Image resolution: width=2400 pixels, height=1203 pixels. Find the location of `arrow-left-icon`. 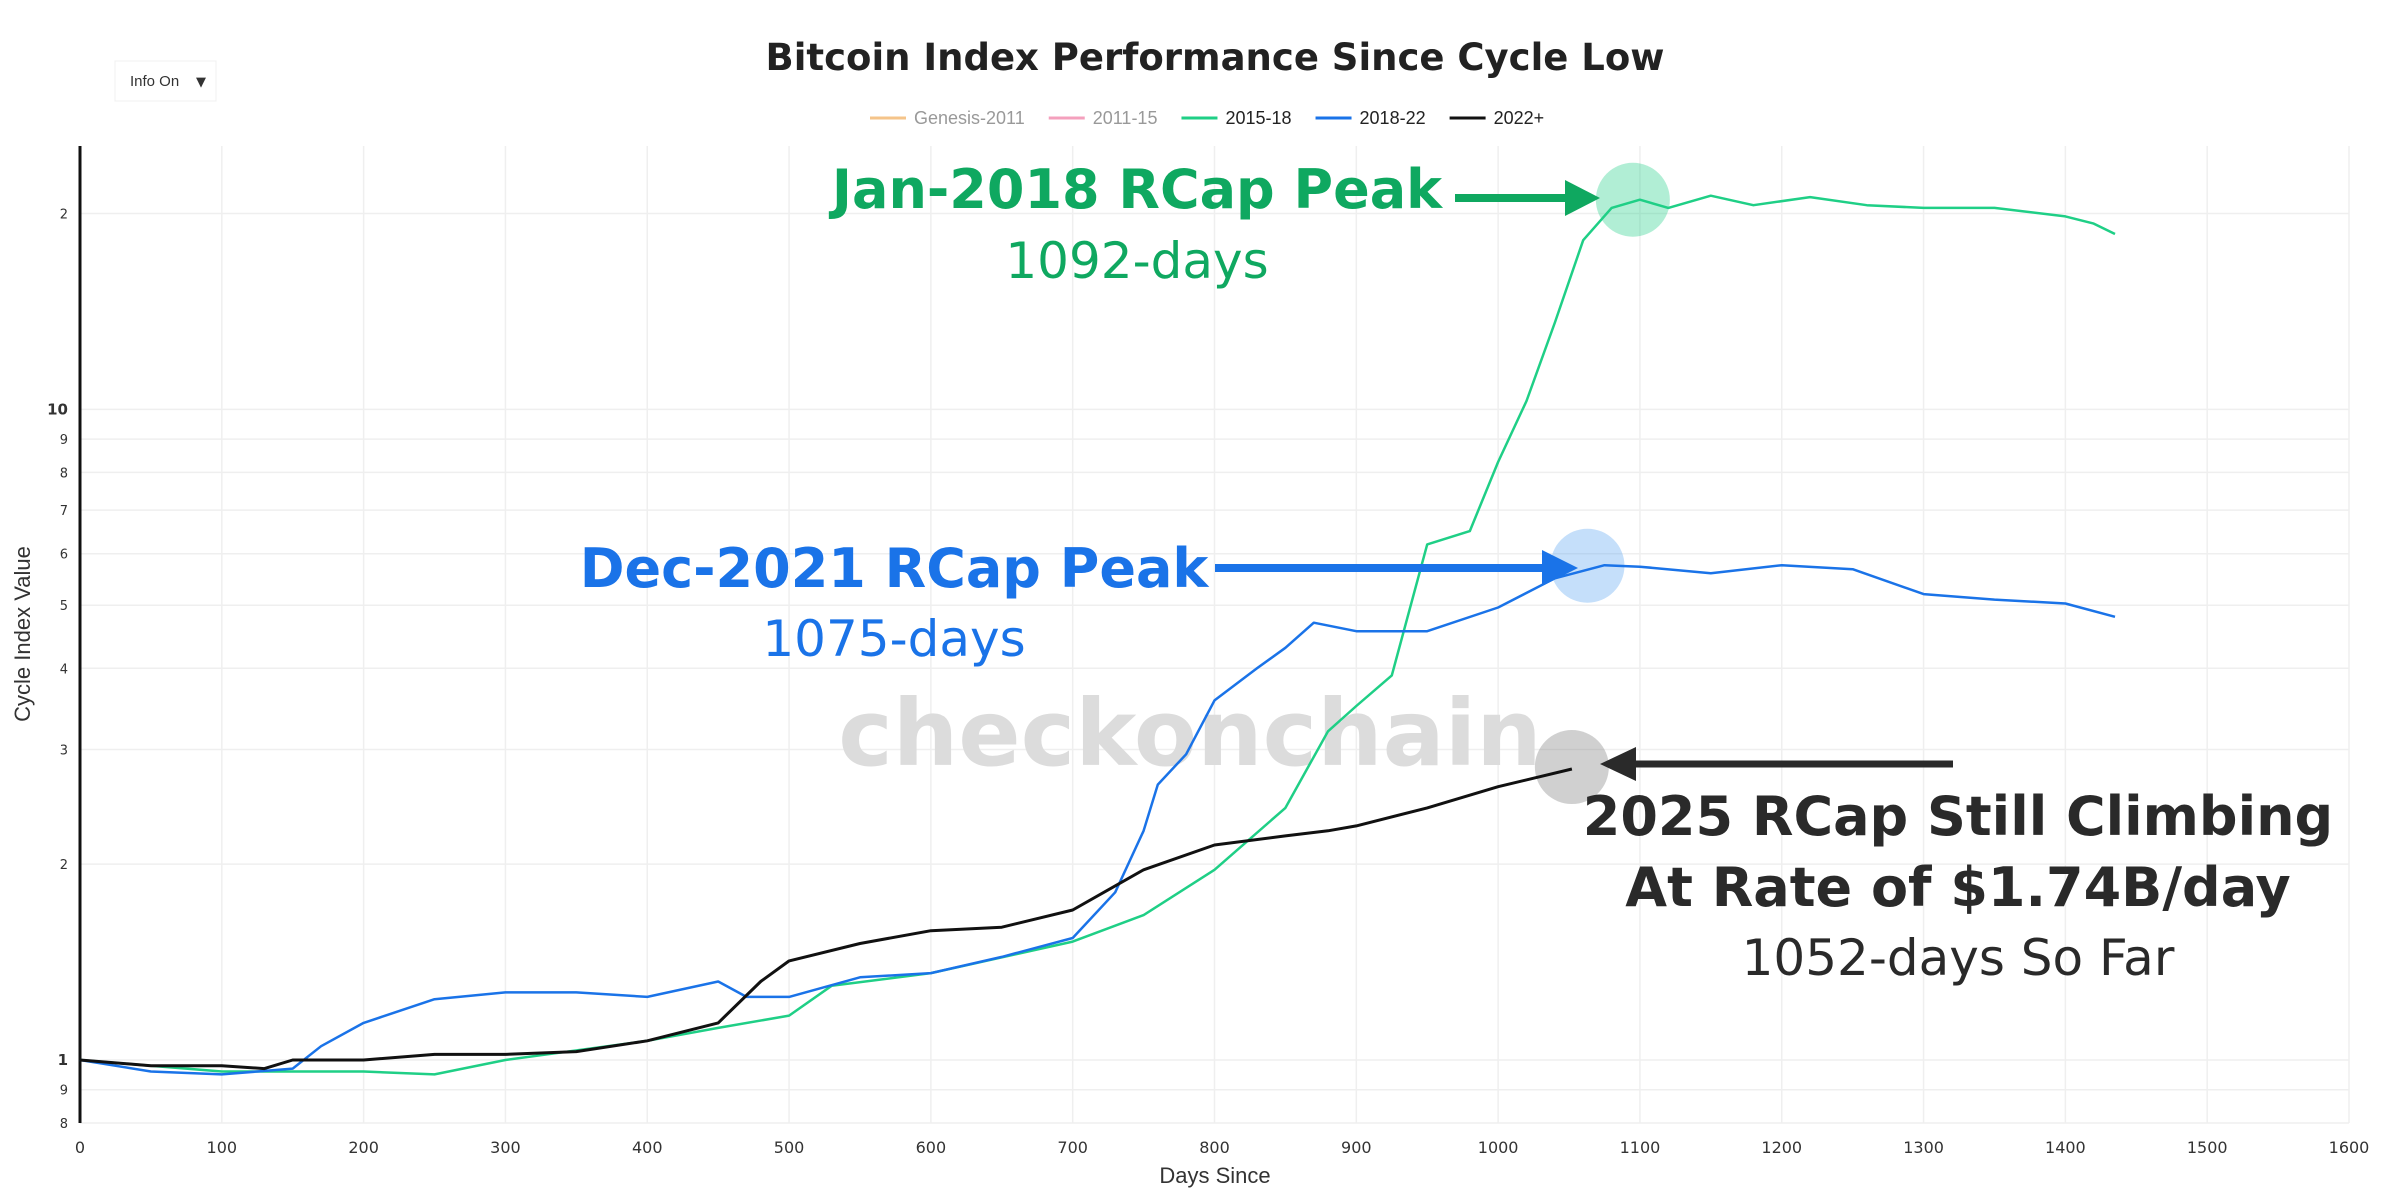

arrow-left-icon is located at coordinates (1776, 764).